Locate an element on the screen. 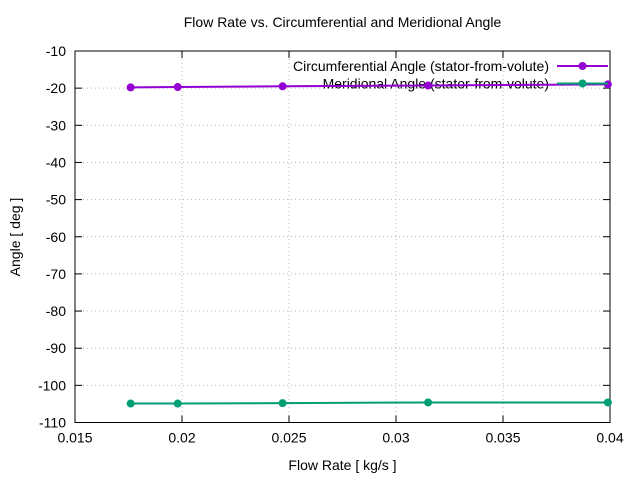 The height and width of the screenshot is (480, 640). x-axis-title: Flow Rate [ kg/s ] is located at coordinates (342, 465).